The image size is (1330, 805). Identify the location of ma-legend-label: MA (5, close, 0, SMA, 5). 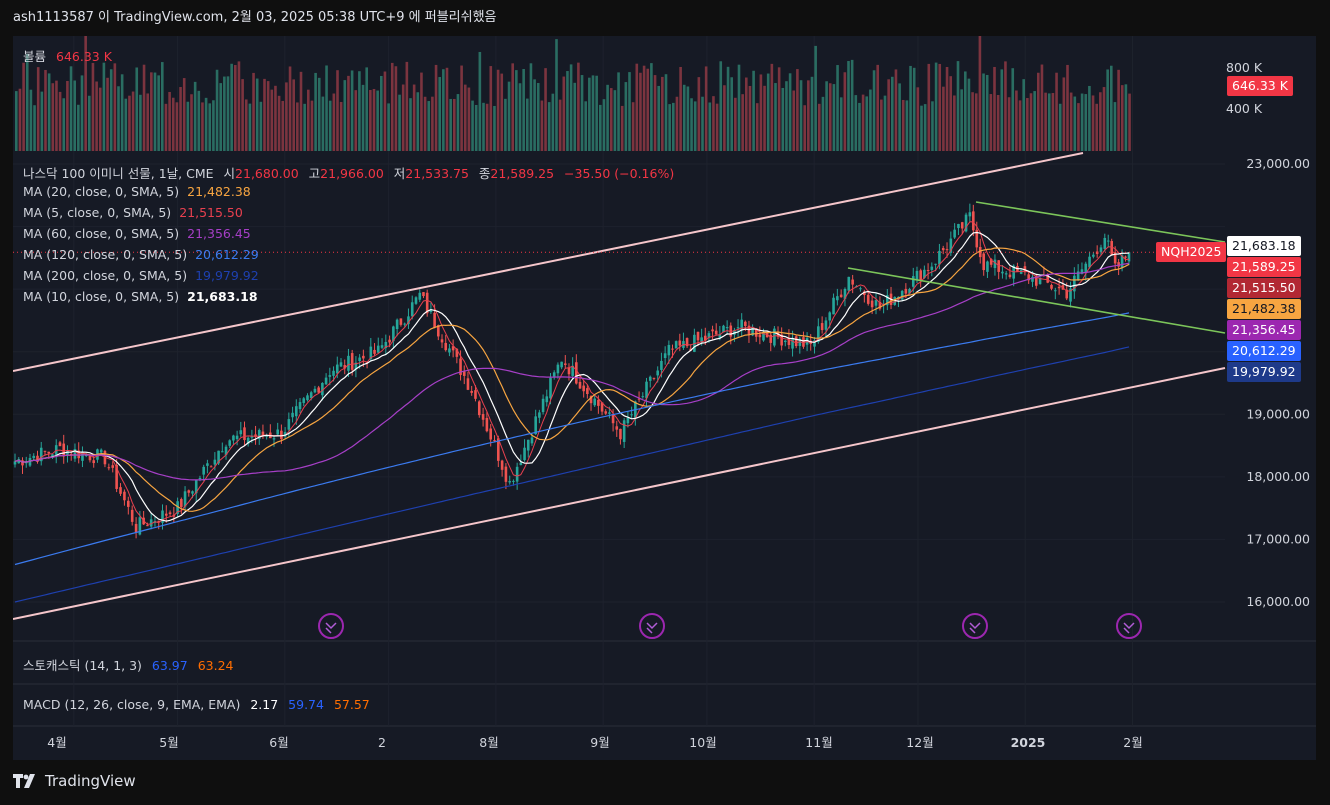
(97, 212).